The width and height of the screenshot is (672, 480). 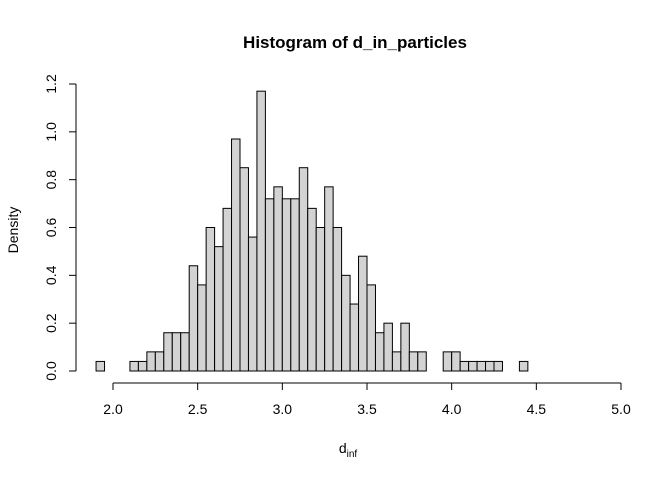 What do you see at coordinates (367, 399) in the screenshot?
I see `x-axis: 2.0 2.5 3.0 3.5 4.0 4.5 5.0` at bounding box center [367, 399].